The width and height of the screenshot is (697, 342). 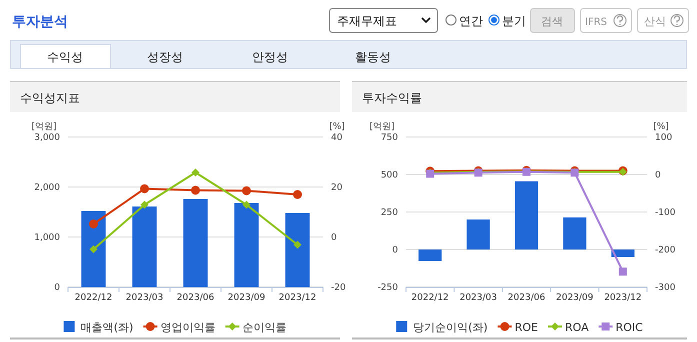 I want to click on text: IFRS, so click(x=596, y=22).